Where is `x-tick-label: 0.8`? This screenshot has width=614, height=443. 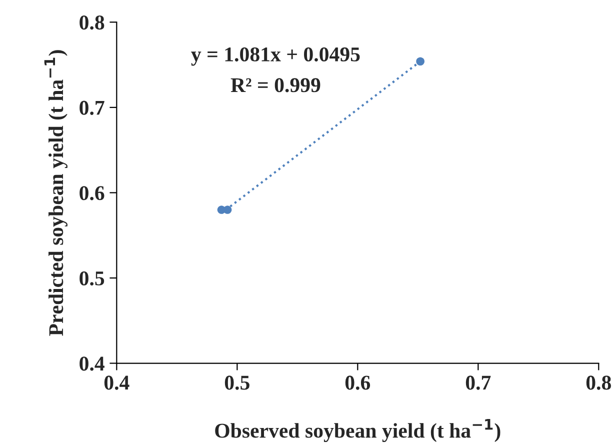
x-tick-label: 0.8 is located at coordinates (598, 383).